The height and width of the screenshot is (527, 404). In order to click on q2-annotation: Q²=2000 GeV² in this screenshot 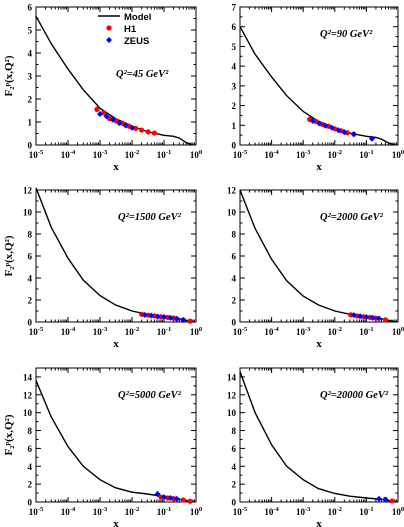, I will do `click(352, 217)`.